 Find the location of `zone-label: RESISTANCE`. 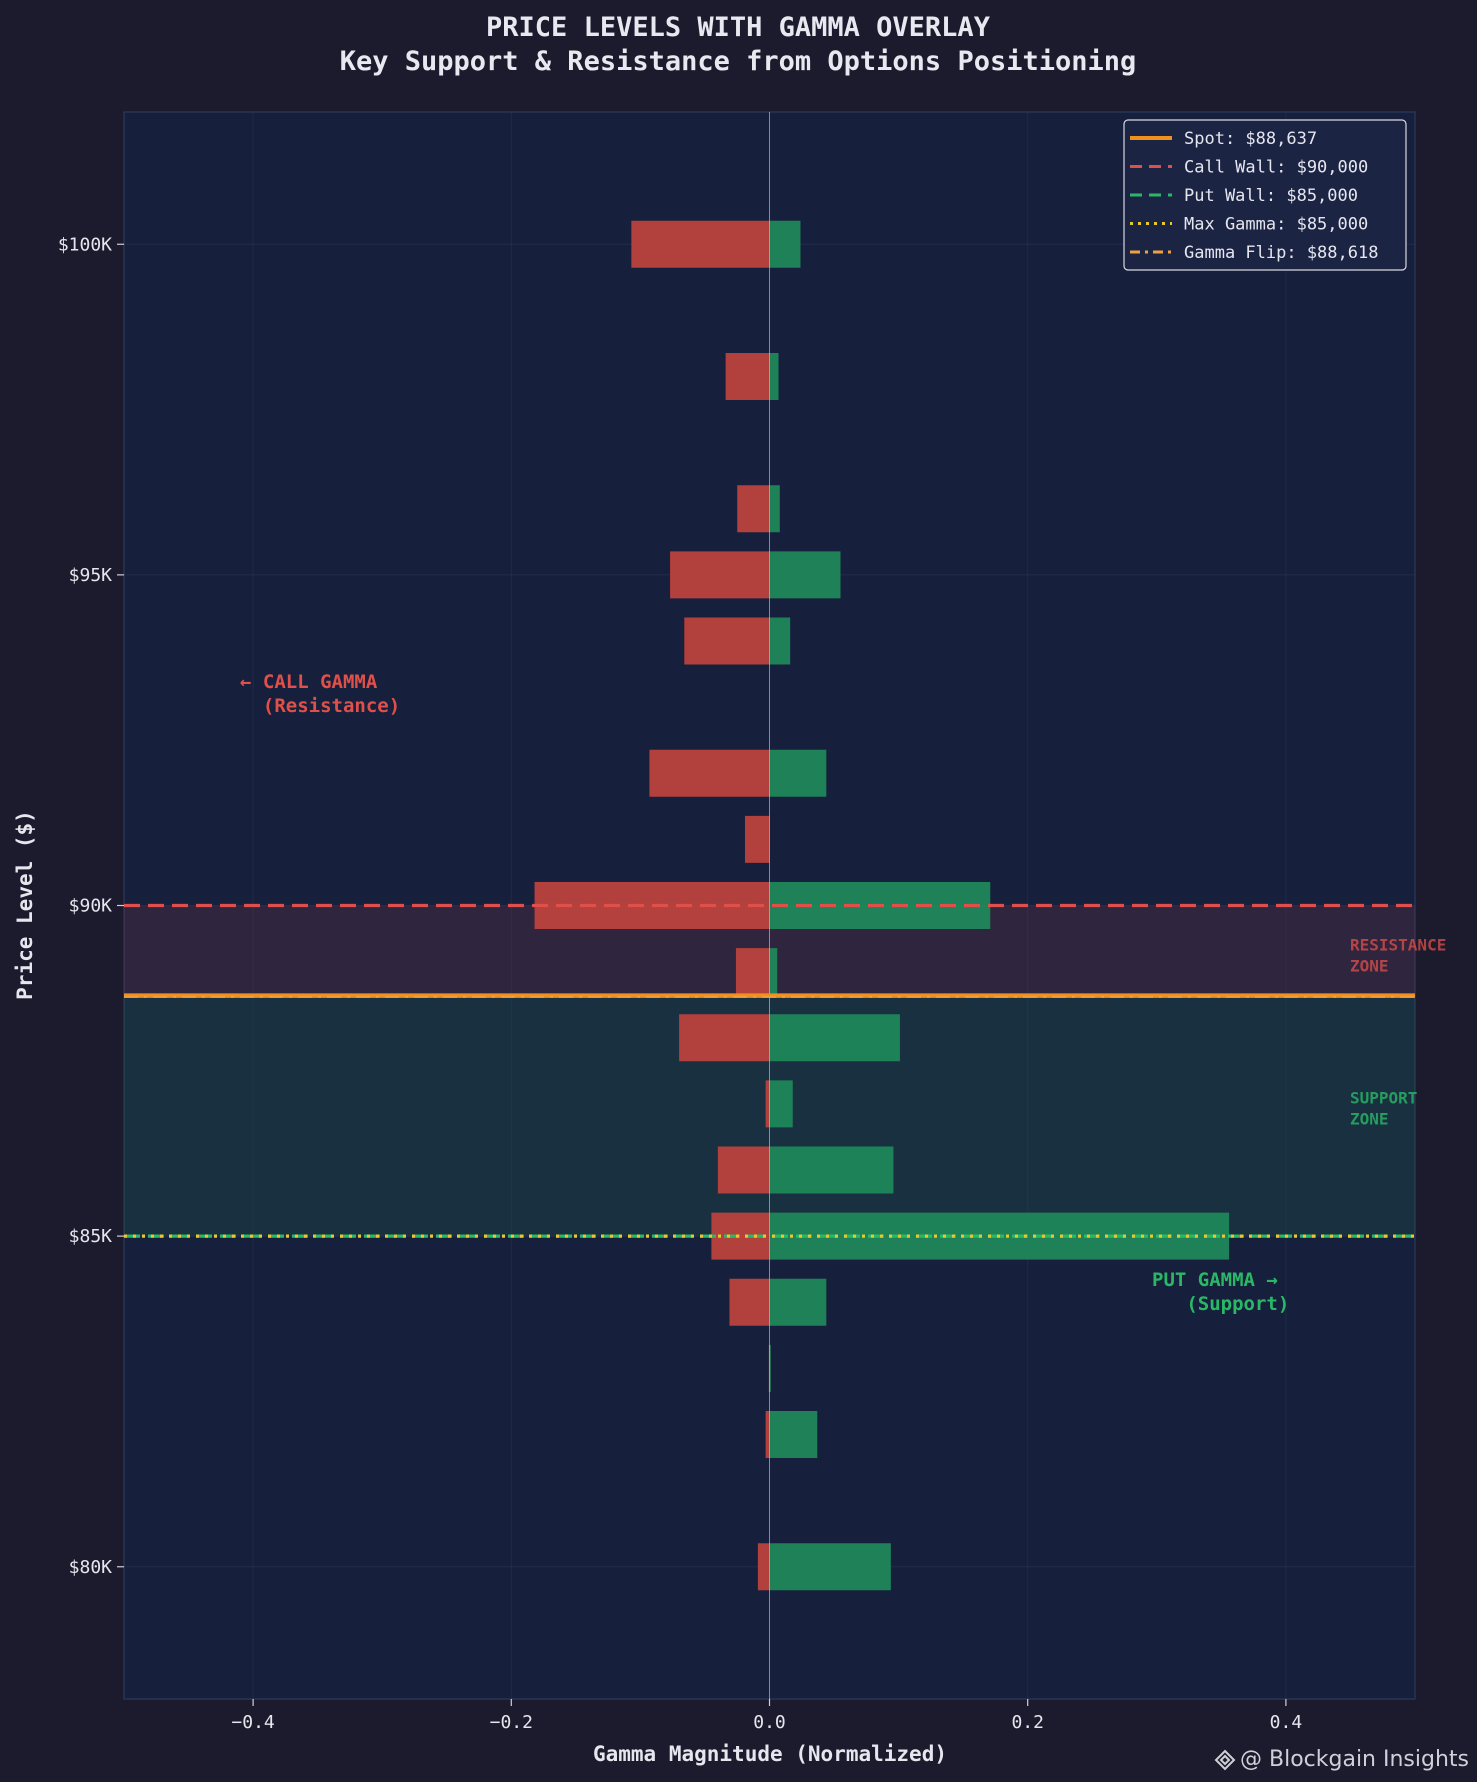

zone-label: RESISTANCE is located at coordinates (1398, 945).